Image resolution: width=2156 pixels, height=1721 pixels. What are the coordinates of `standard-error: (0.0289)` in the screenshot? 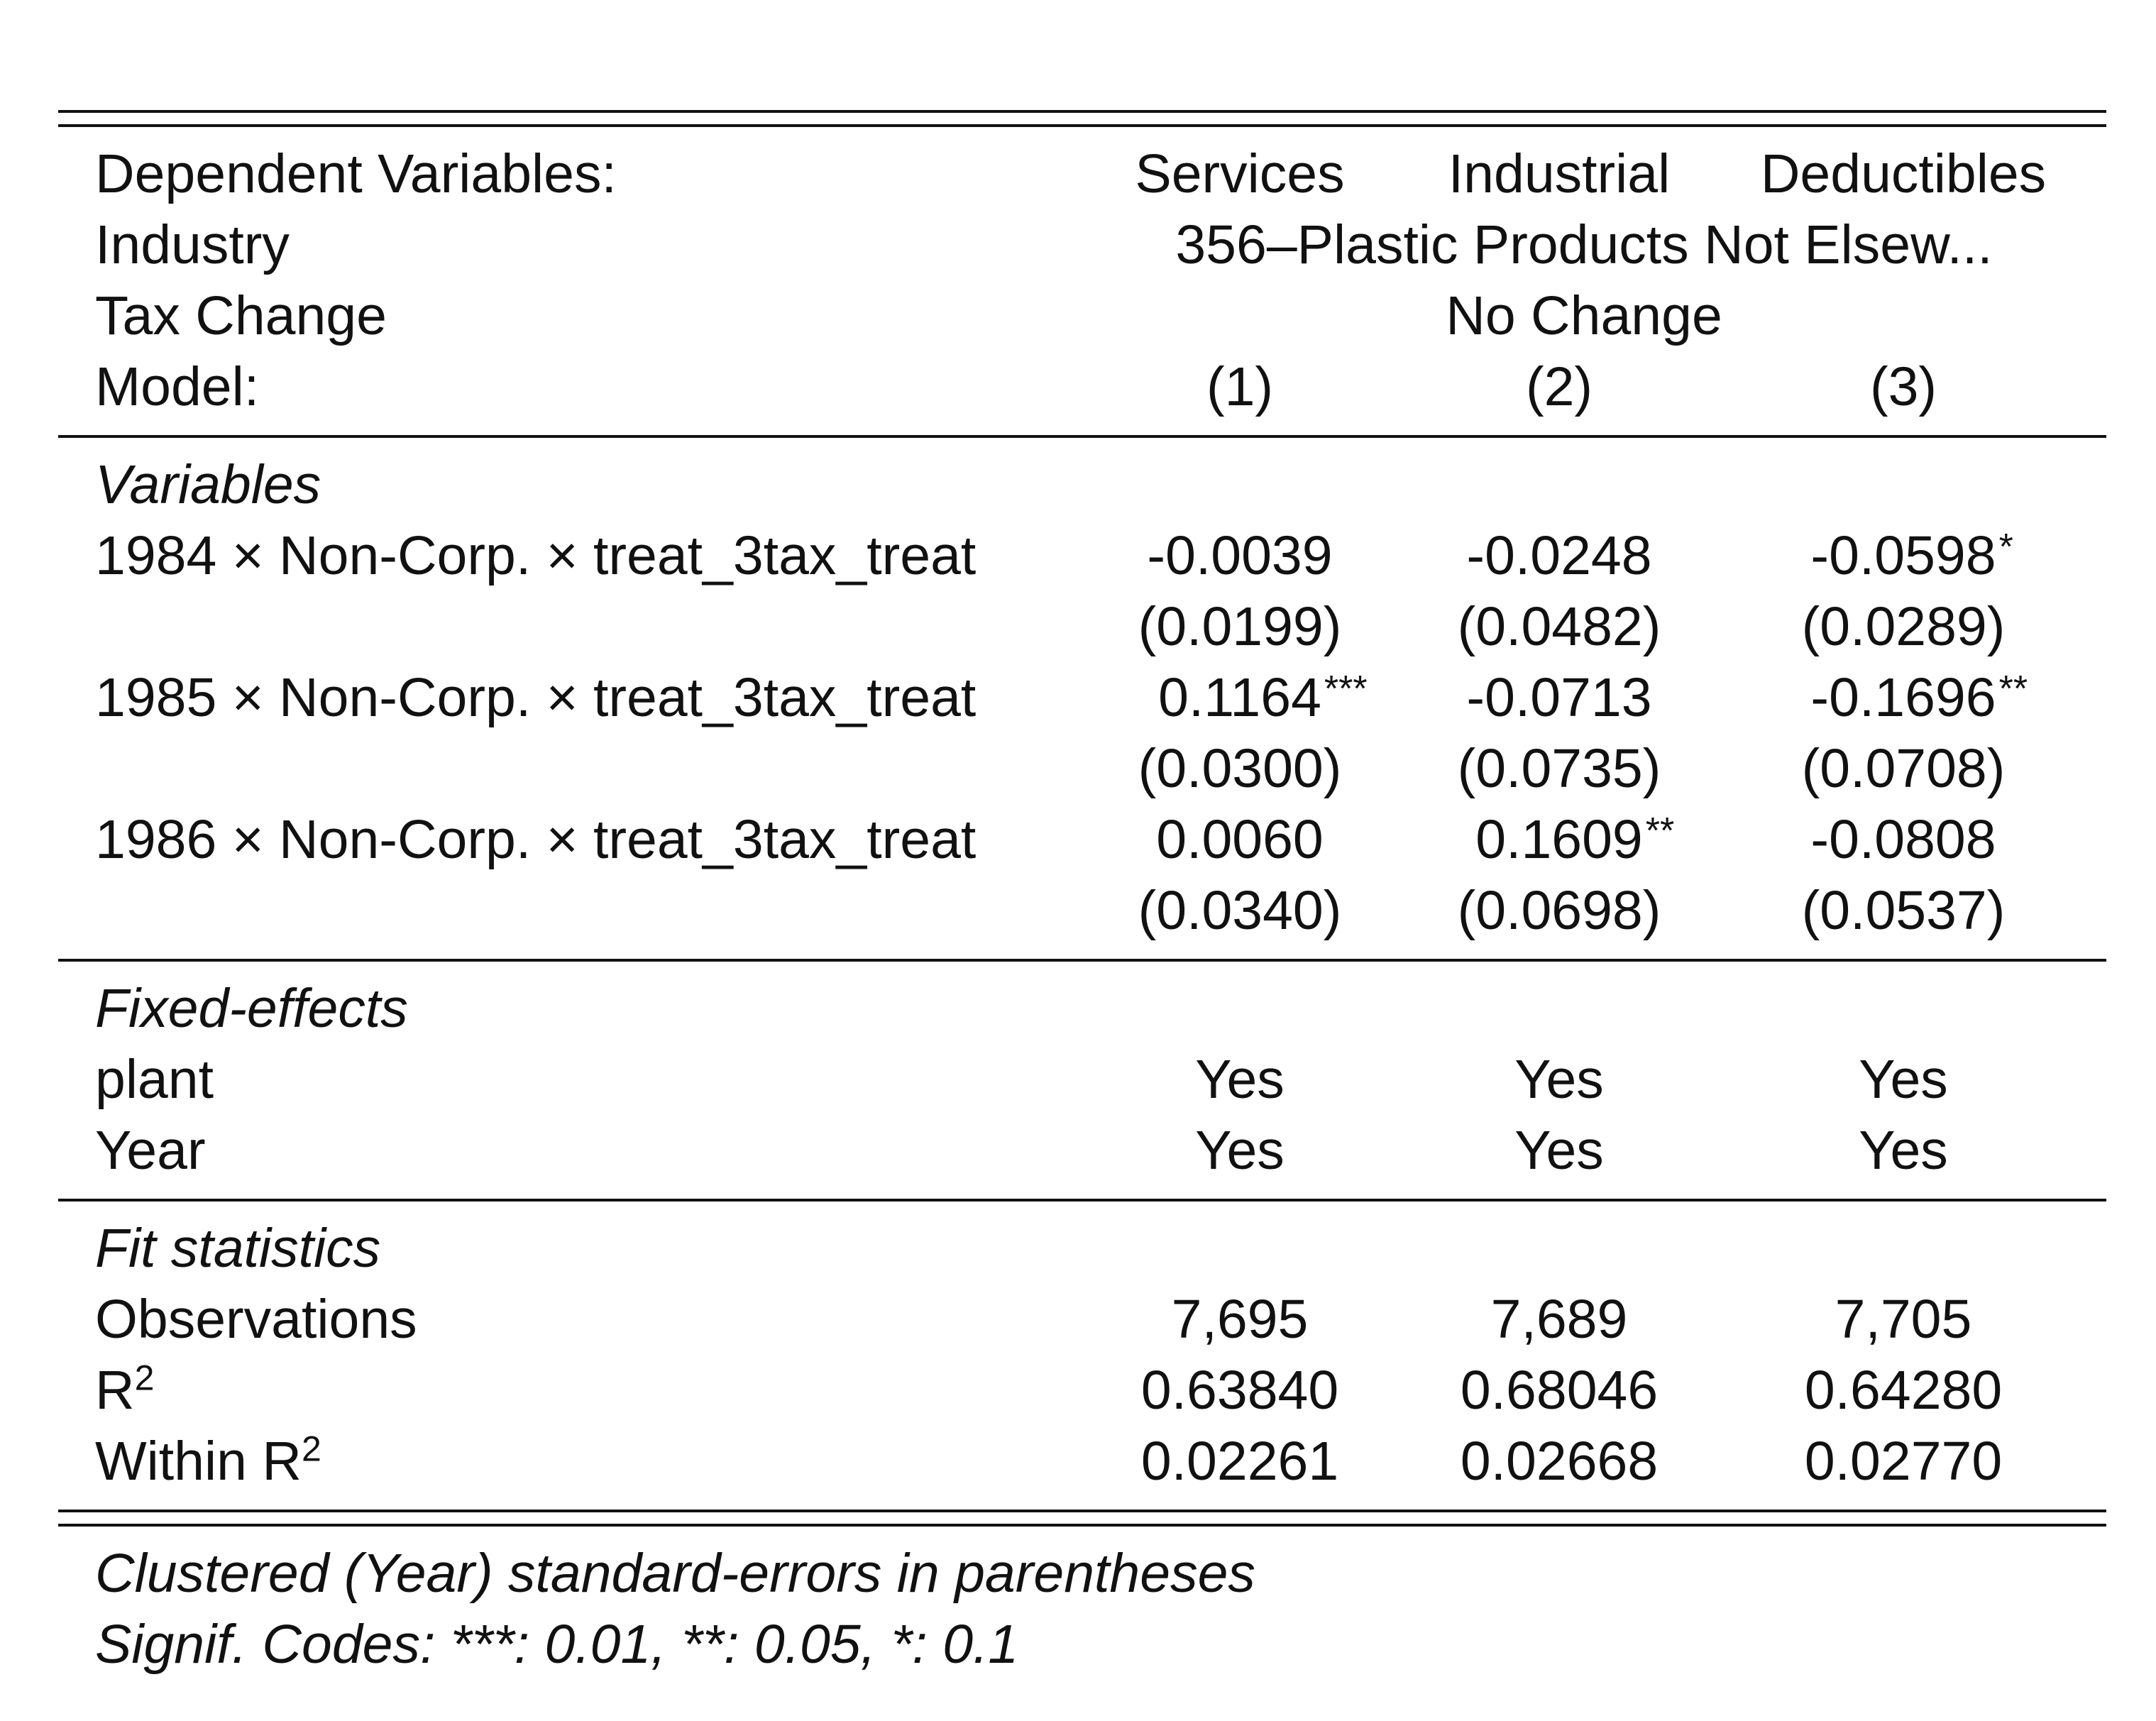 It's located at (1904, 626).